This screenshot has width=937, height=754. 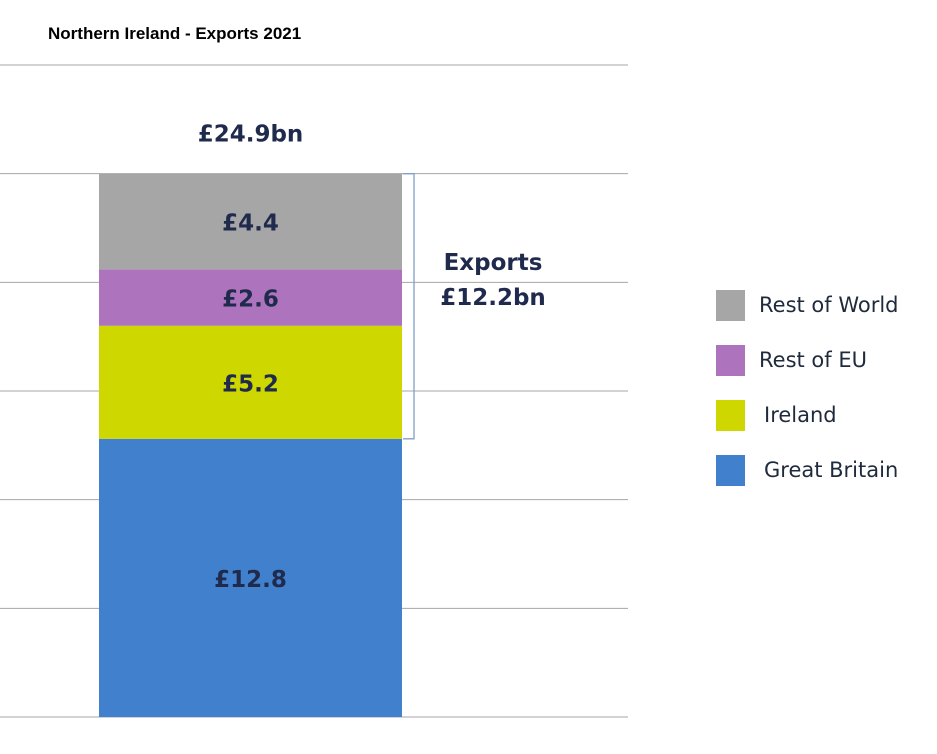 What do you see at coordinates (730, 415) in the screenshot?
I see `legend-swatch-ireland` at bounding box center [730, 415].